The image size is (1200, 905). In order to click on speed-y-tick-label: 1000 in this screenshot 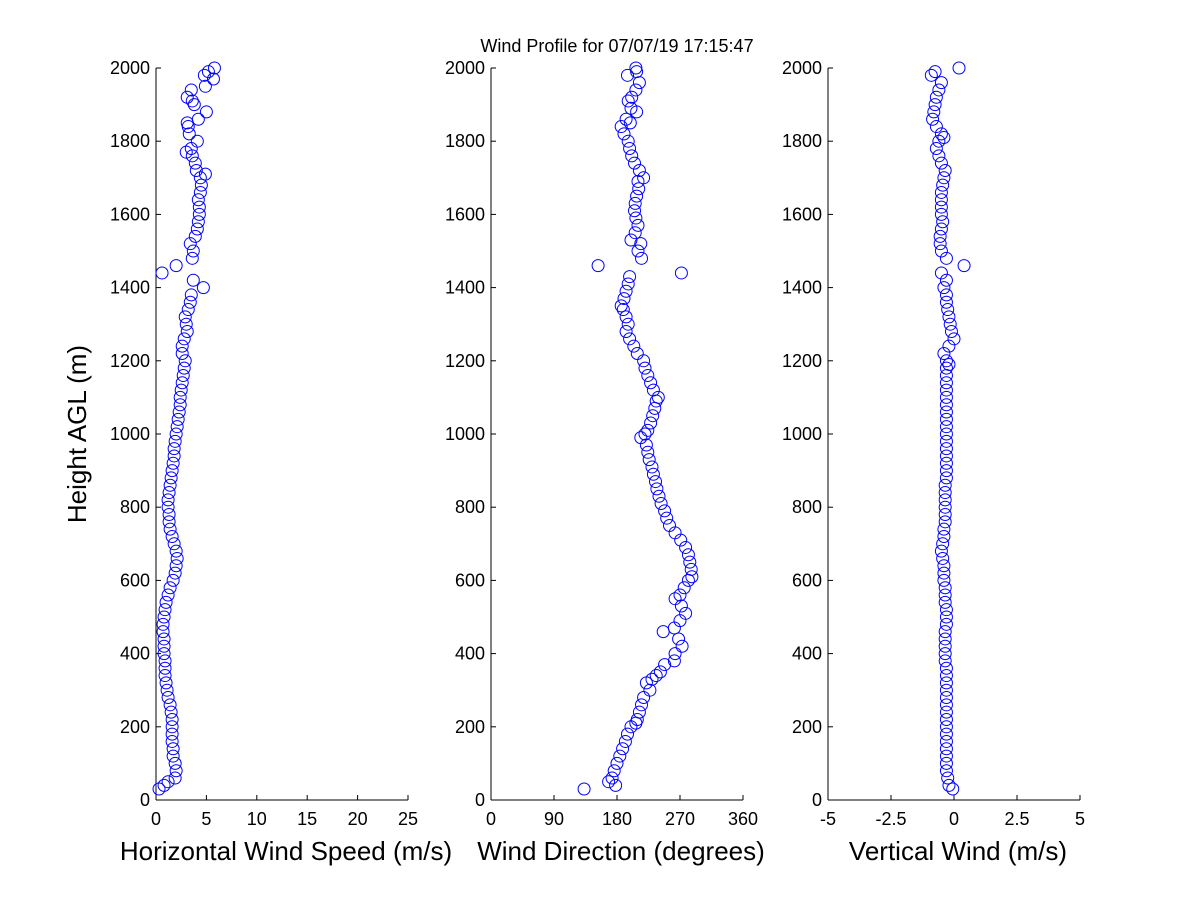, I will do `click(130, 434)`.